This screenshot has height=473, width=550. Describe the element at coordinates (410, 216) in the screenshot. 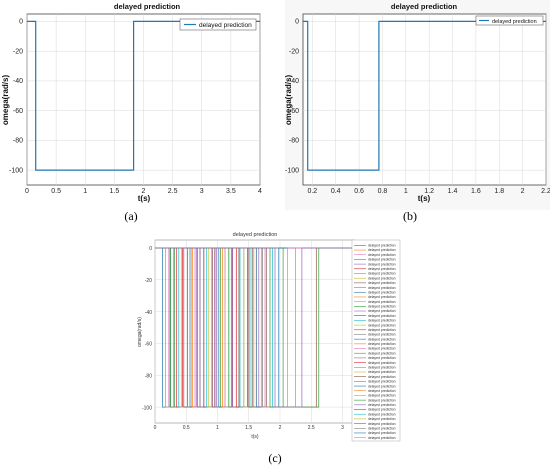

I see `panel-b-caption: (b)` at that location.